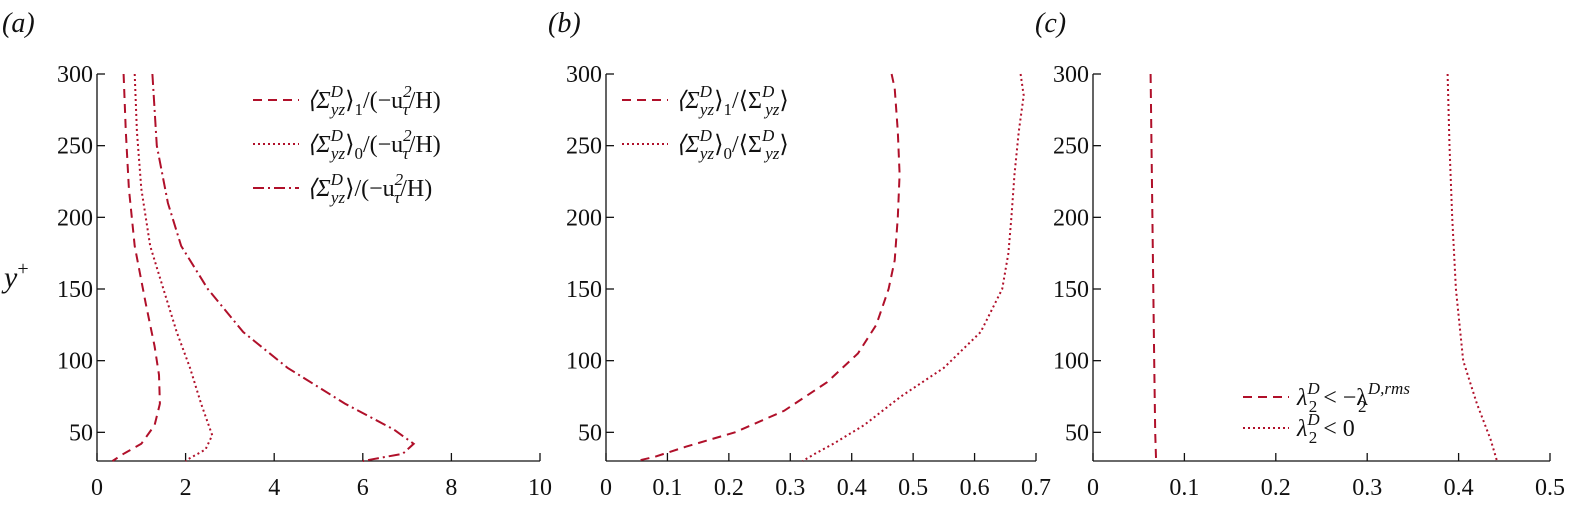  What do you see at coordinates (363, 488) in the screenshot?
I see `x-tick-label: 6` at bounding box center [363, 488].